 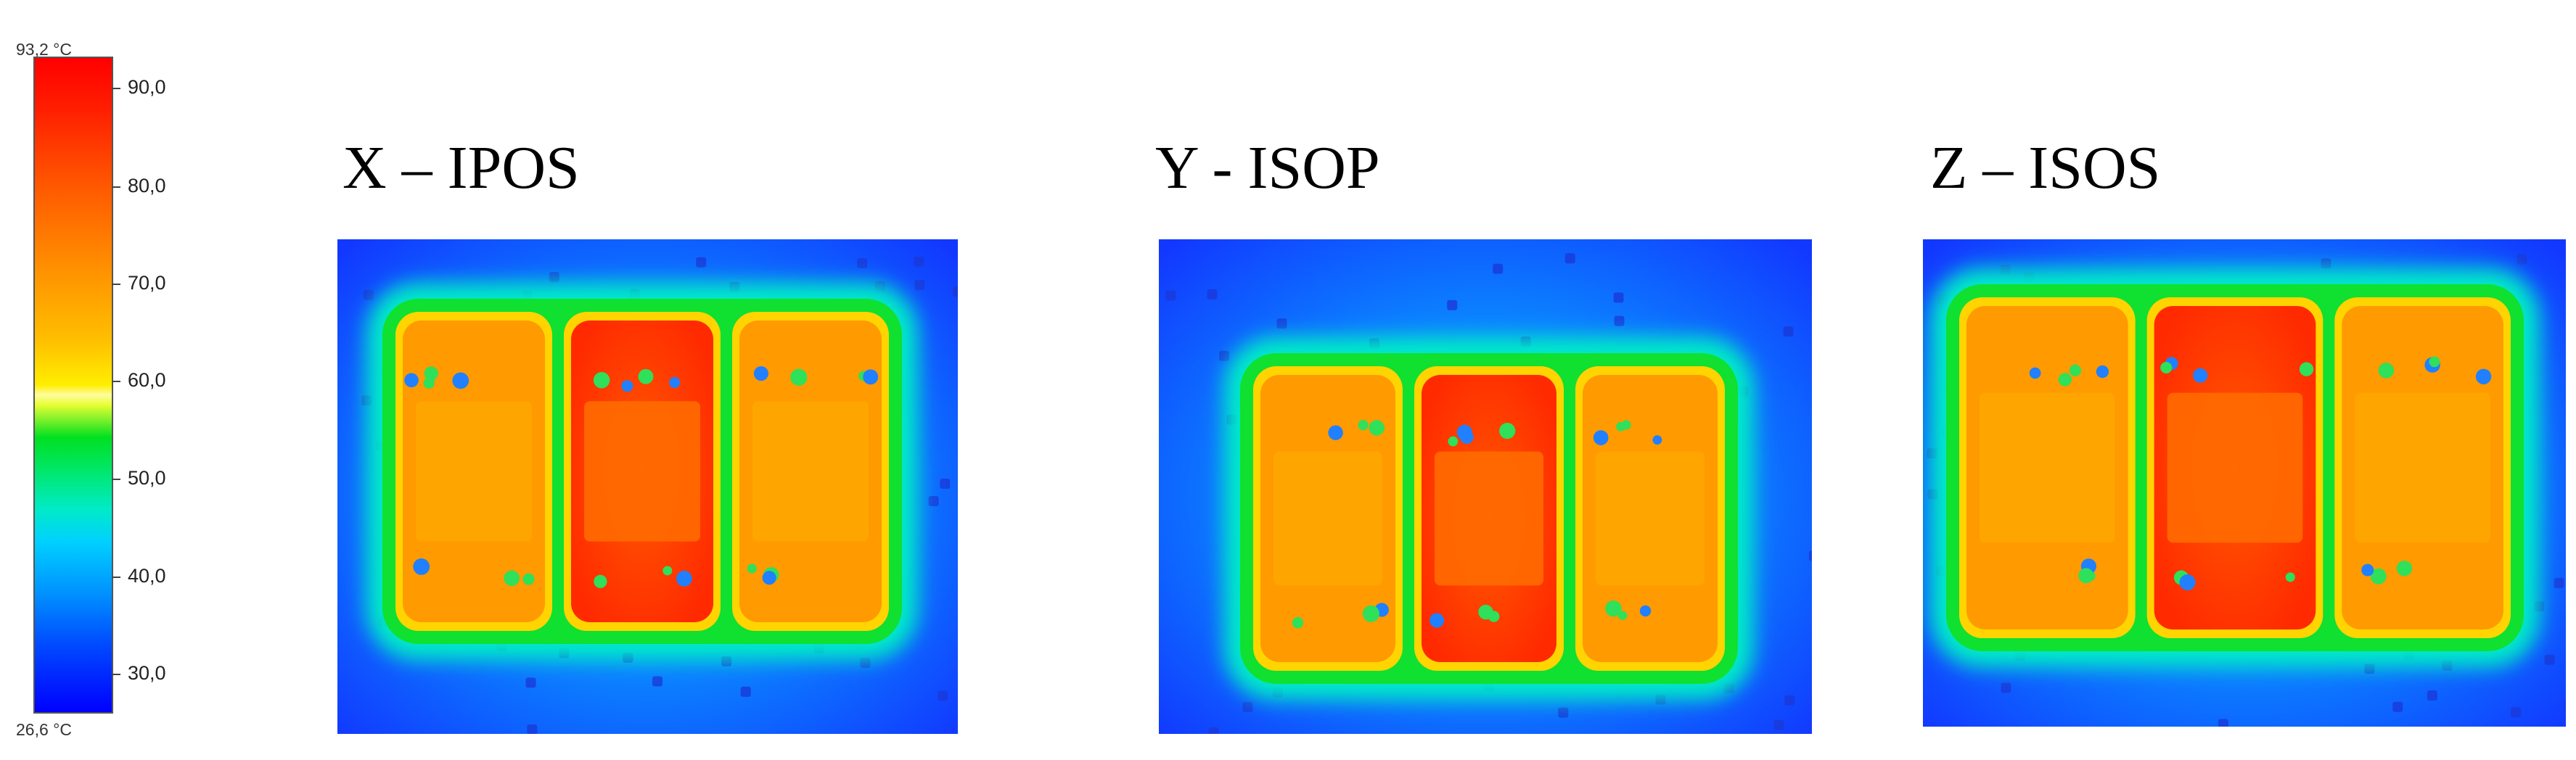 What do you see at coordinates (2047, 467) in the screenshot?
I see `panel-z-module-1-core` at bounding box center [2047, 467].